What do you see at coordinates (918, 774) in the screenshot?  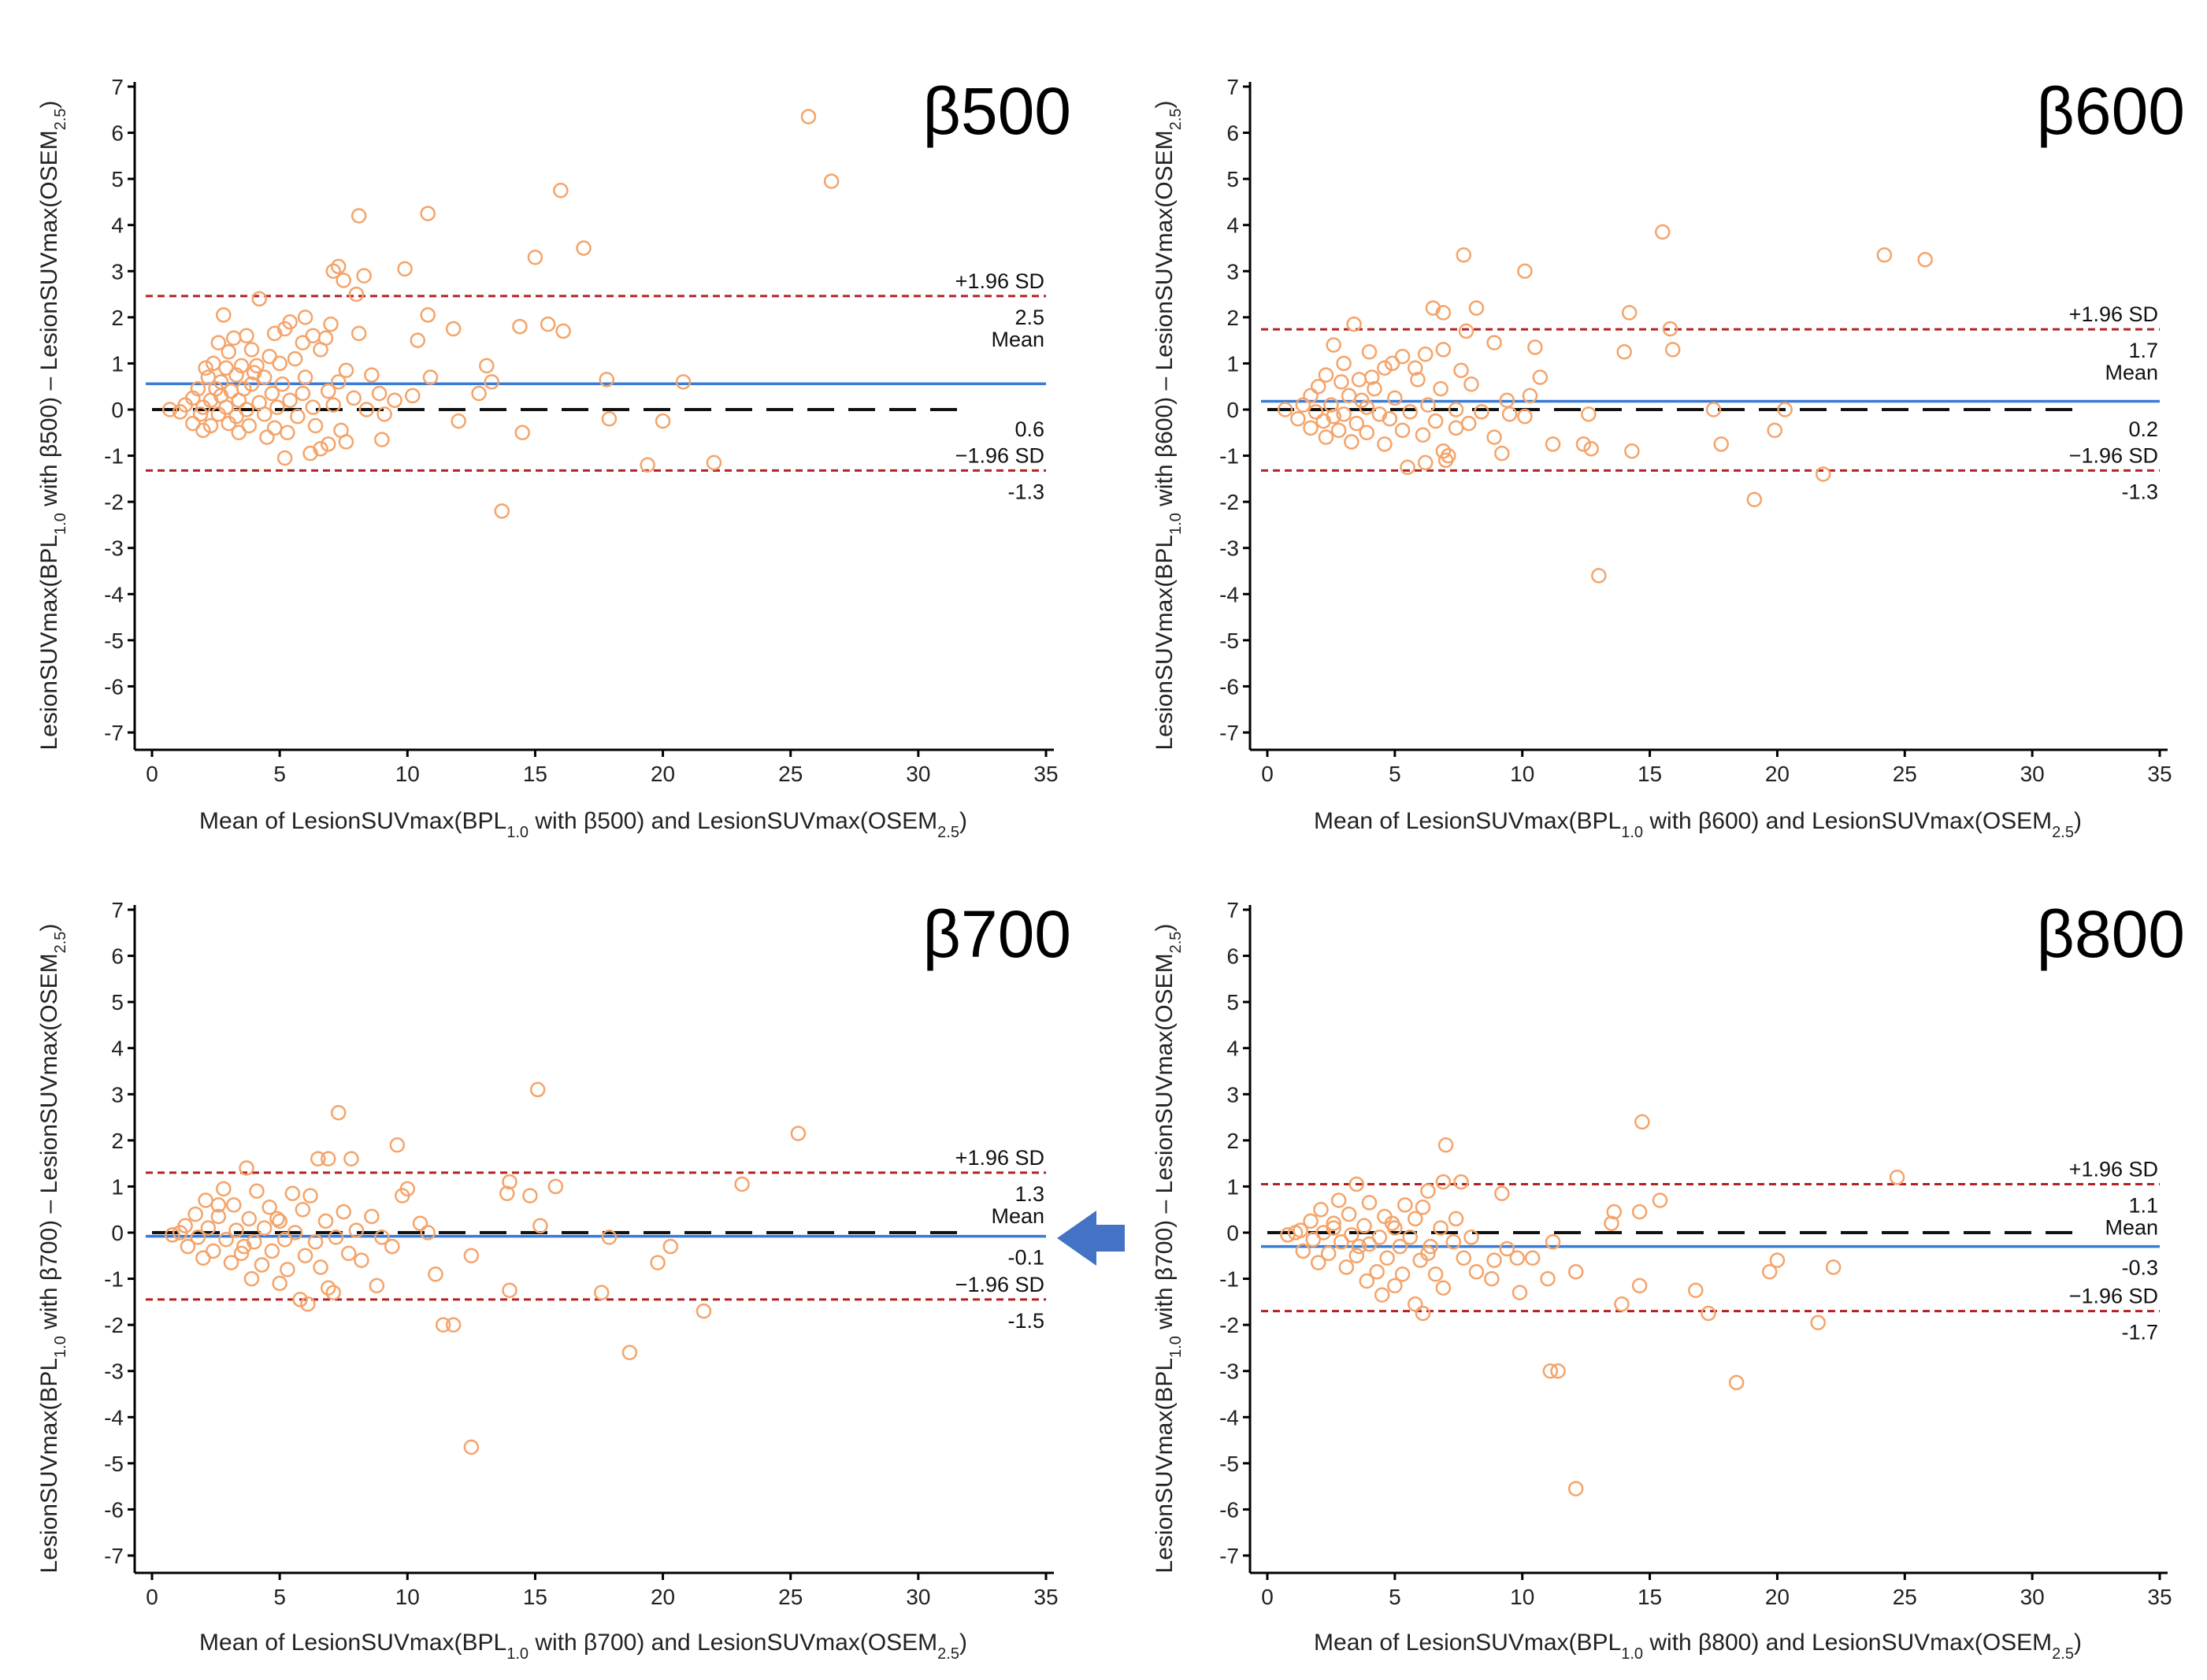 I see `x-tick-label: 30` at bounding box center [918, 774].